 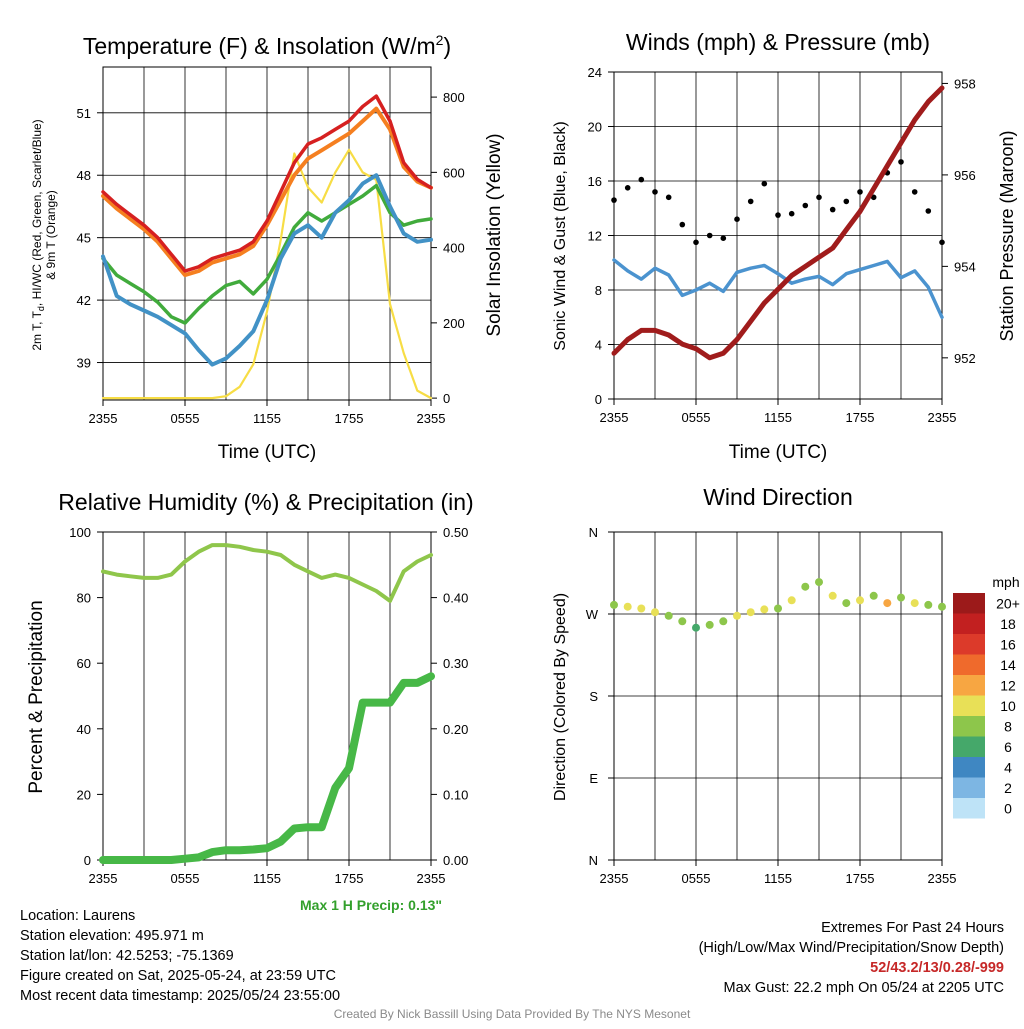 What do you see at coordinates (860, 417) in the screenshot?
I see `wind-x-tick-label: 1755` at bounding box center [860, 417].